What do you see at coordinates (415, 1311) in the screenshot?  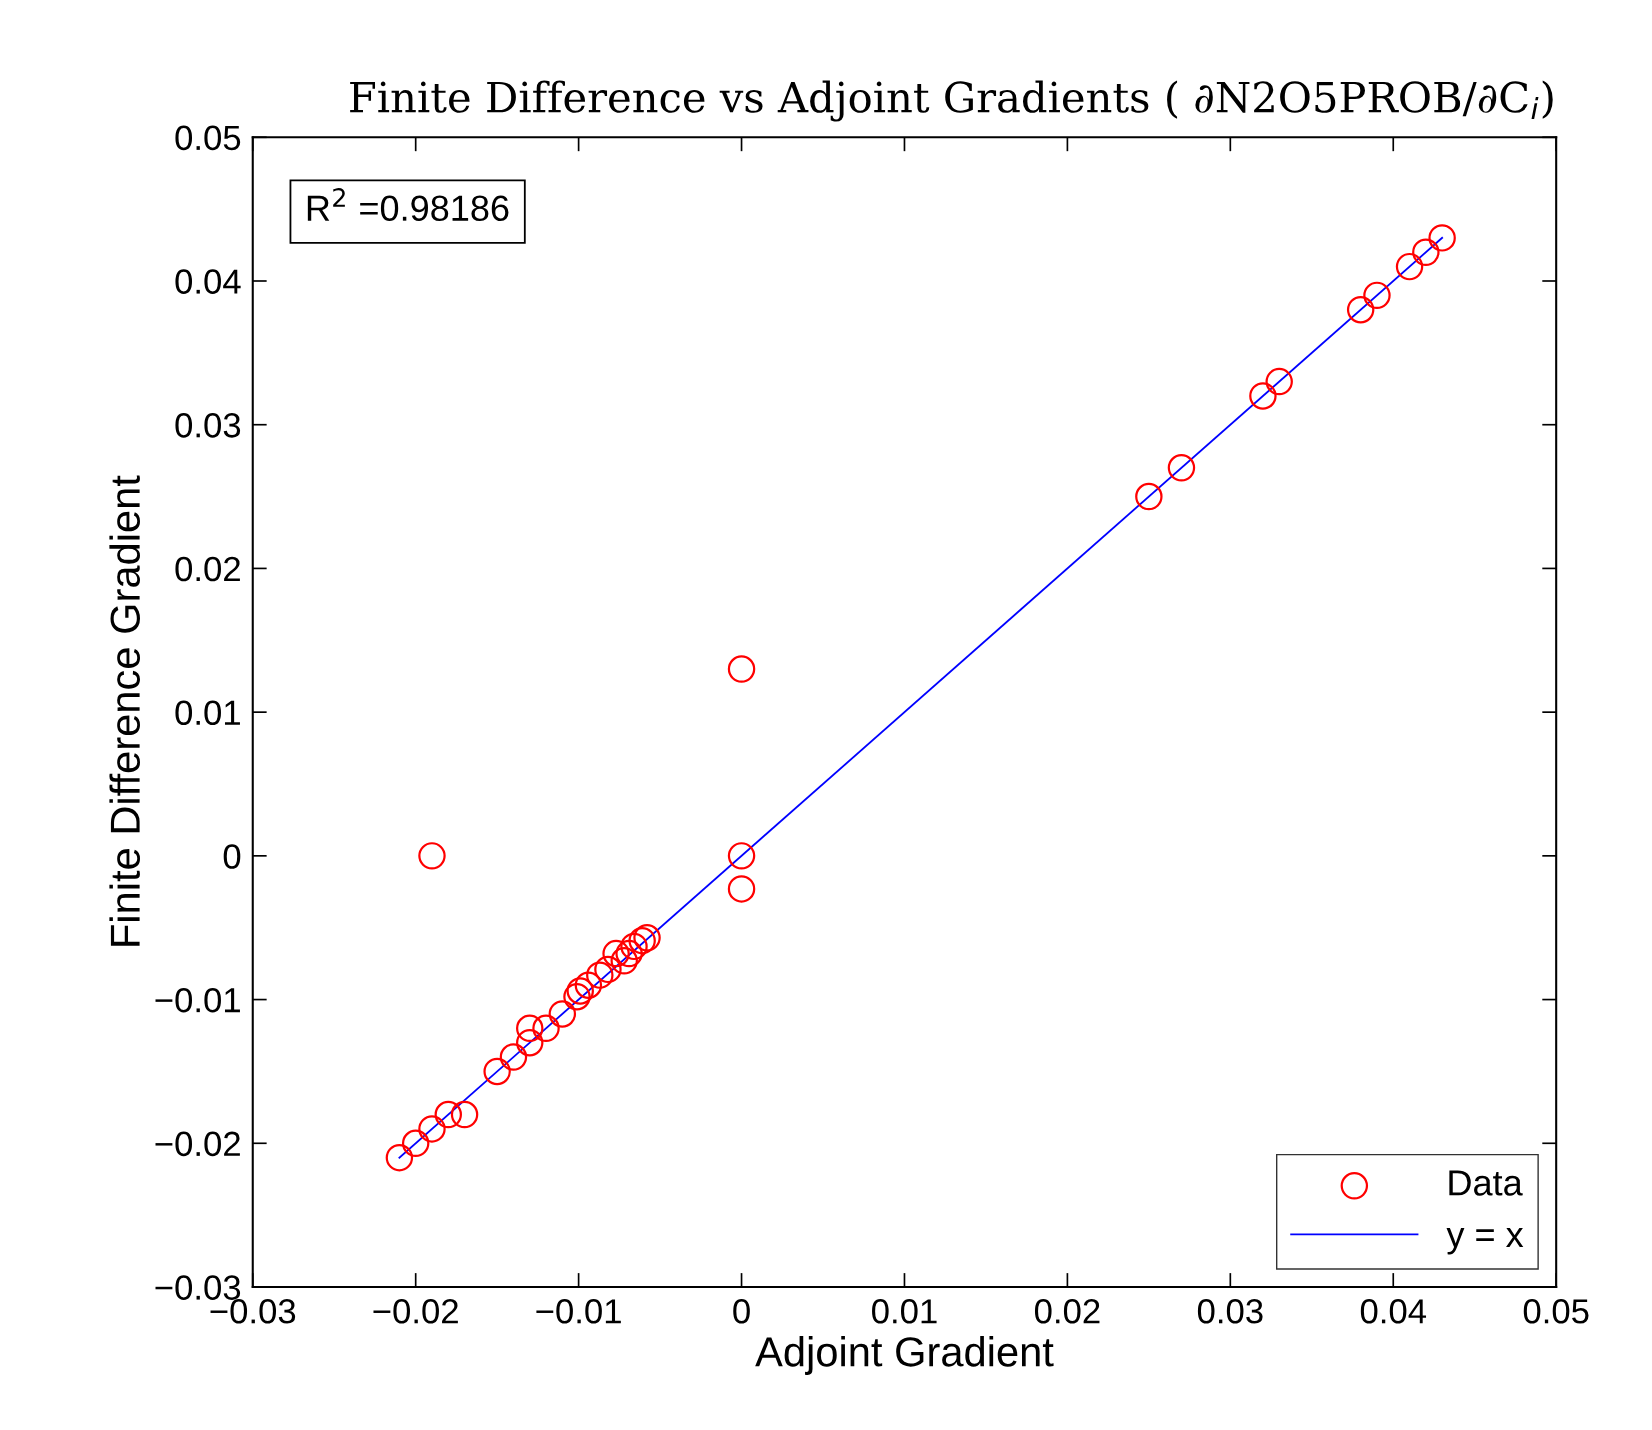 I see `x-tick-label: −0.02` at bounding box center [415, 1311].